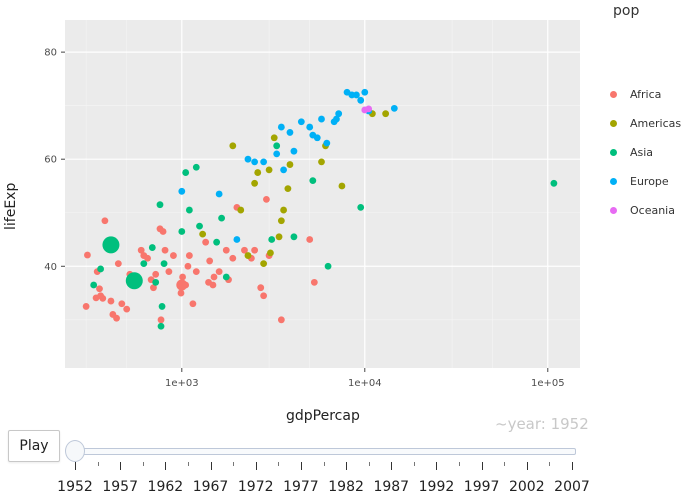  Describe the element at coordinates (631, 152) in the screenshot. I see `legend-item-asia: Asia` at that location.